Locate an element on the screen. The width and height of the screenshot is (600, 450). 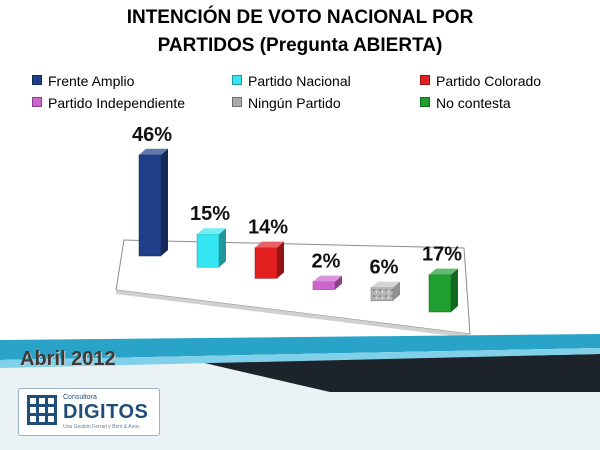
bar-frente-amplio: 46% is located at coordinates (152, 190).